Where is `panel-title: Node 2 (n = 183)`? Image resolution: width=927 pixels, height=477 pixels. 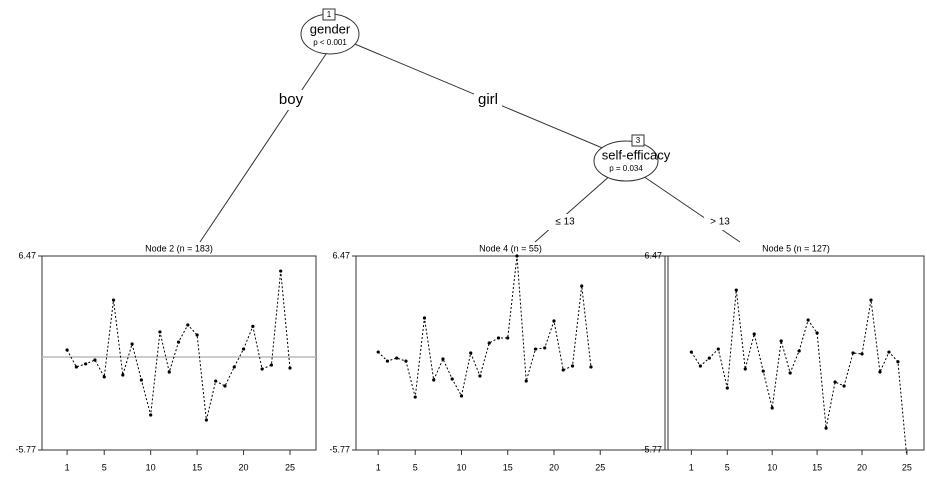 panel-title: Node 2 (n = 183) is located at coordinates (179, 248).